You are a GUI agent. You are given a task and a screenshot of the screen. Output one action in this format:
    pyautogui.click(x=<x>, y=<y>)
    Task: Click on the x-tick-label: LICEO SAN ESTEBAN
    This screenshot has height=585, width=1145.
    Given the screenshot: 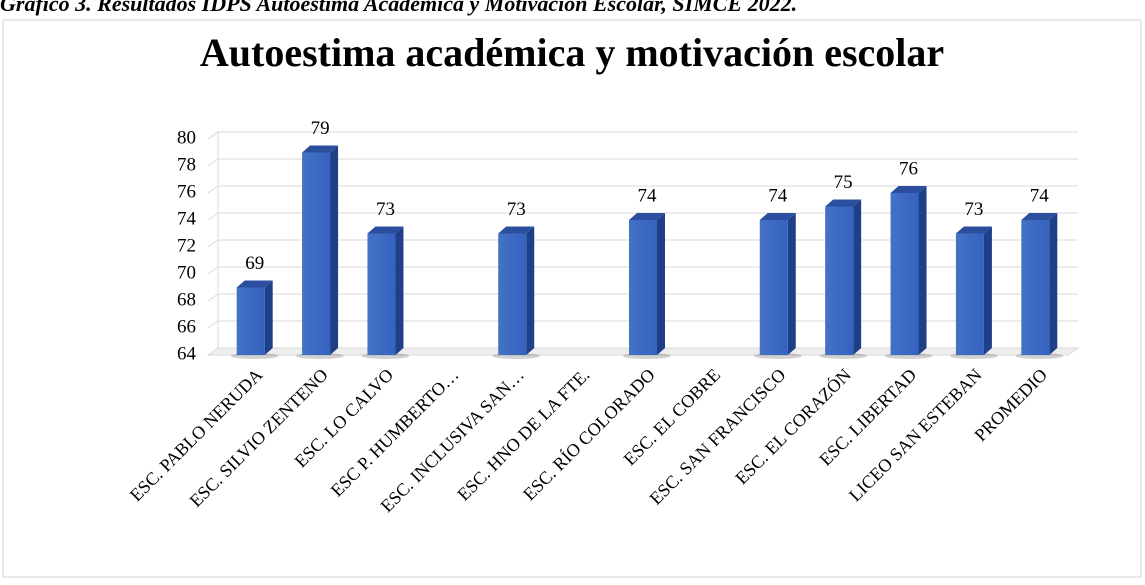 What is the action you would take?
    pyautogui.click(x=915, y=435)
    